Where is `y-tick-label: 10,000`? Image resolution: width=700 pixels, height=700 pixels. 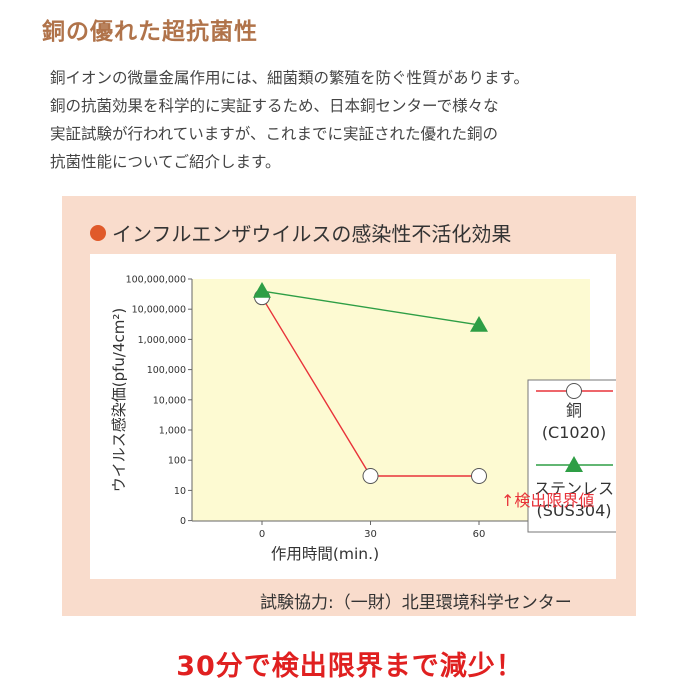 y-tick-label: 10,000 is located at coordinates (169, 400).